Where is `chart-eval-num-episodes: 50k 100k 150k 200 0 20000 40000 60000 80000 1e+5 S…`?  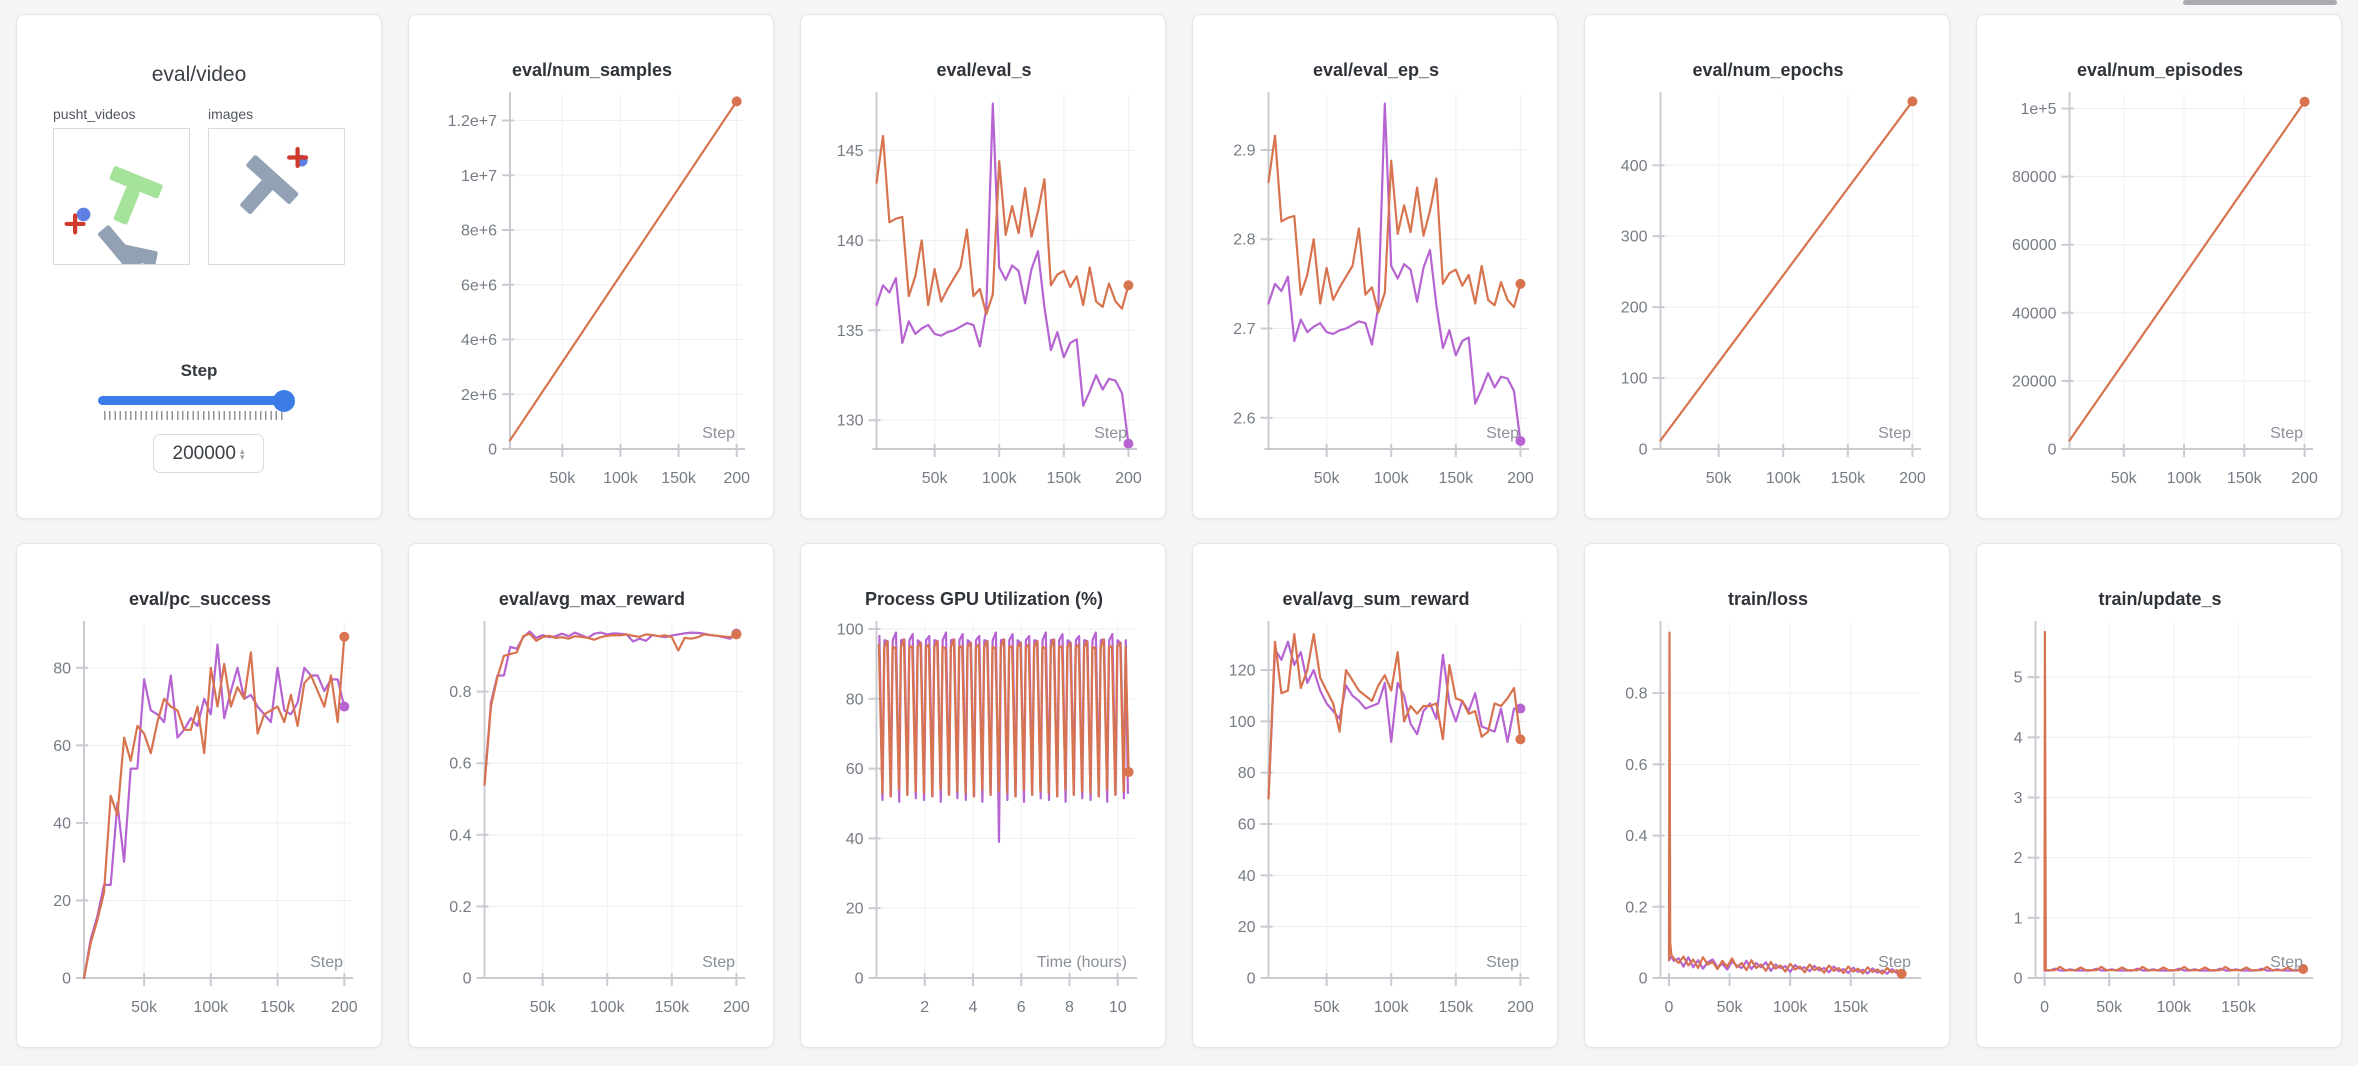 chart-eval-num-episodes: 50k 100k 150k 200 0 20000 40000 60000 80000 1e+5 S… is located at coordinates (2159, 267).